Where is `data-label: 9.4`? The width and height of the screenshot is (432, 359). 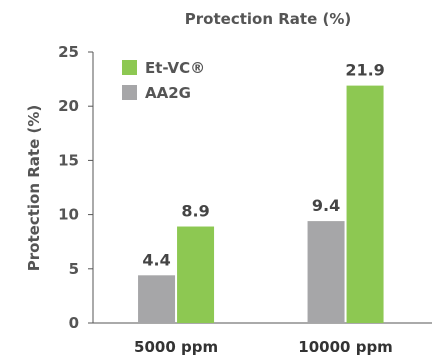 data-label: 9.4 is located at coordinates (326, 205).